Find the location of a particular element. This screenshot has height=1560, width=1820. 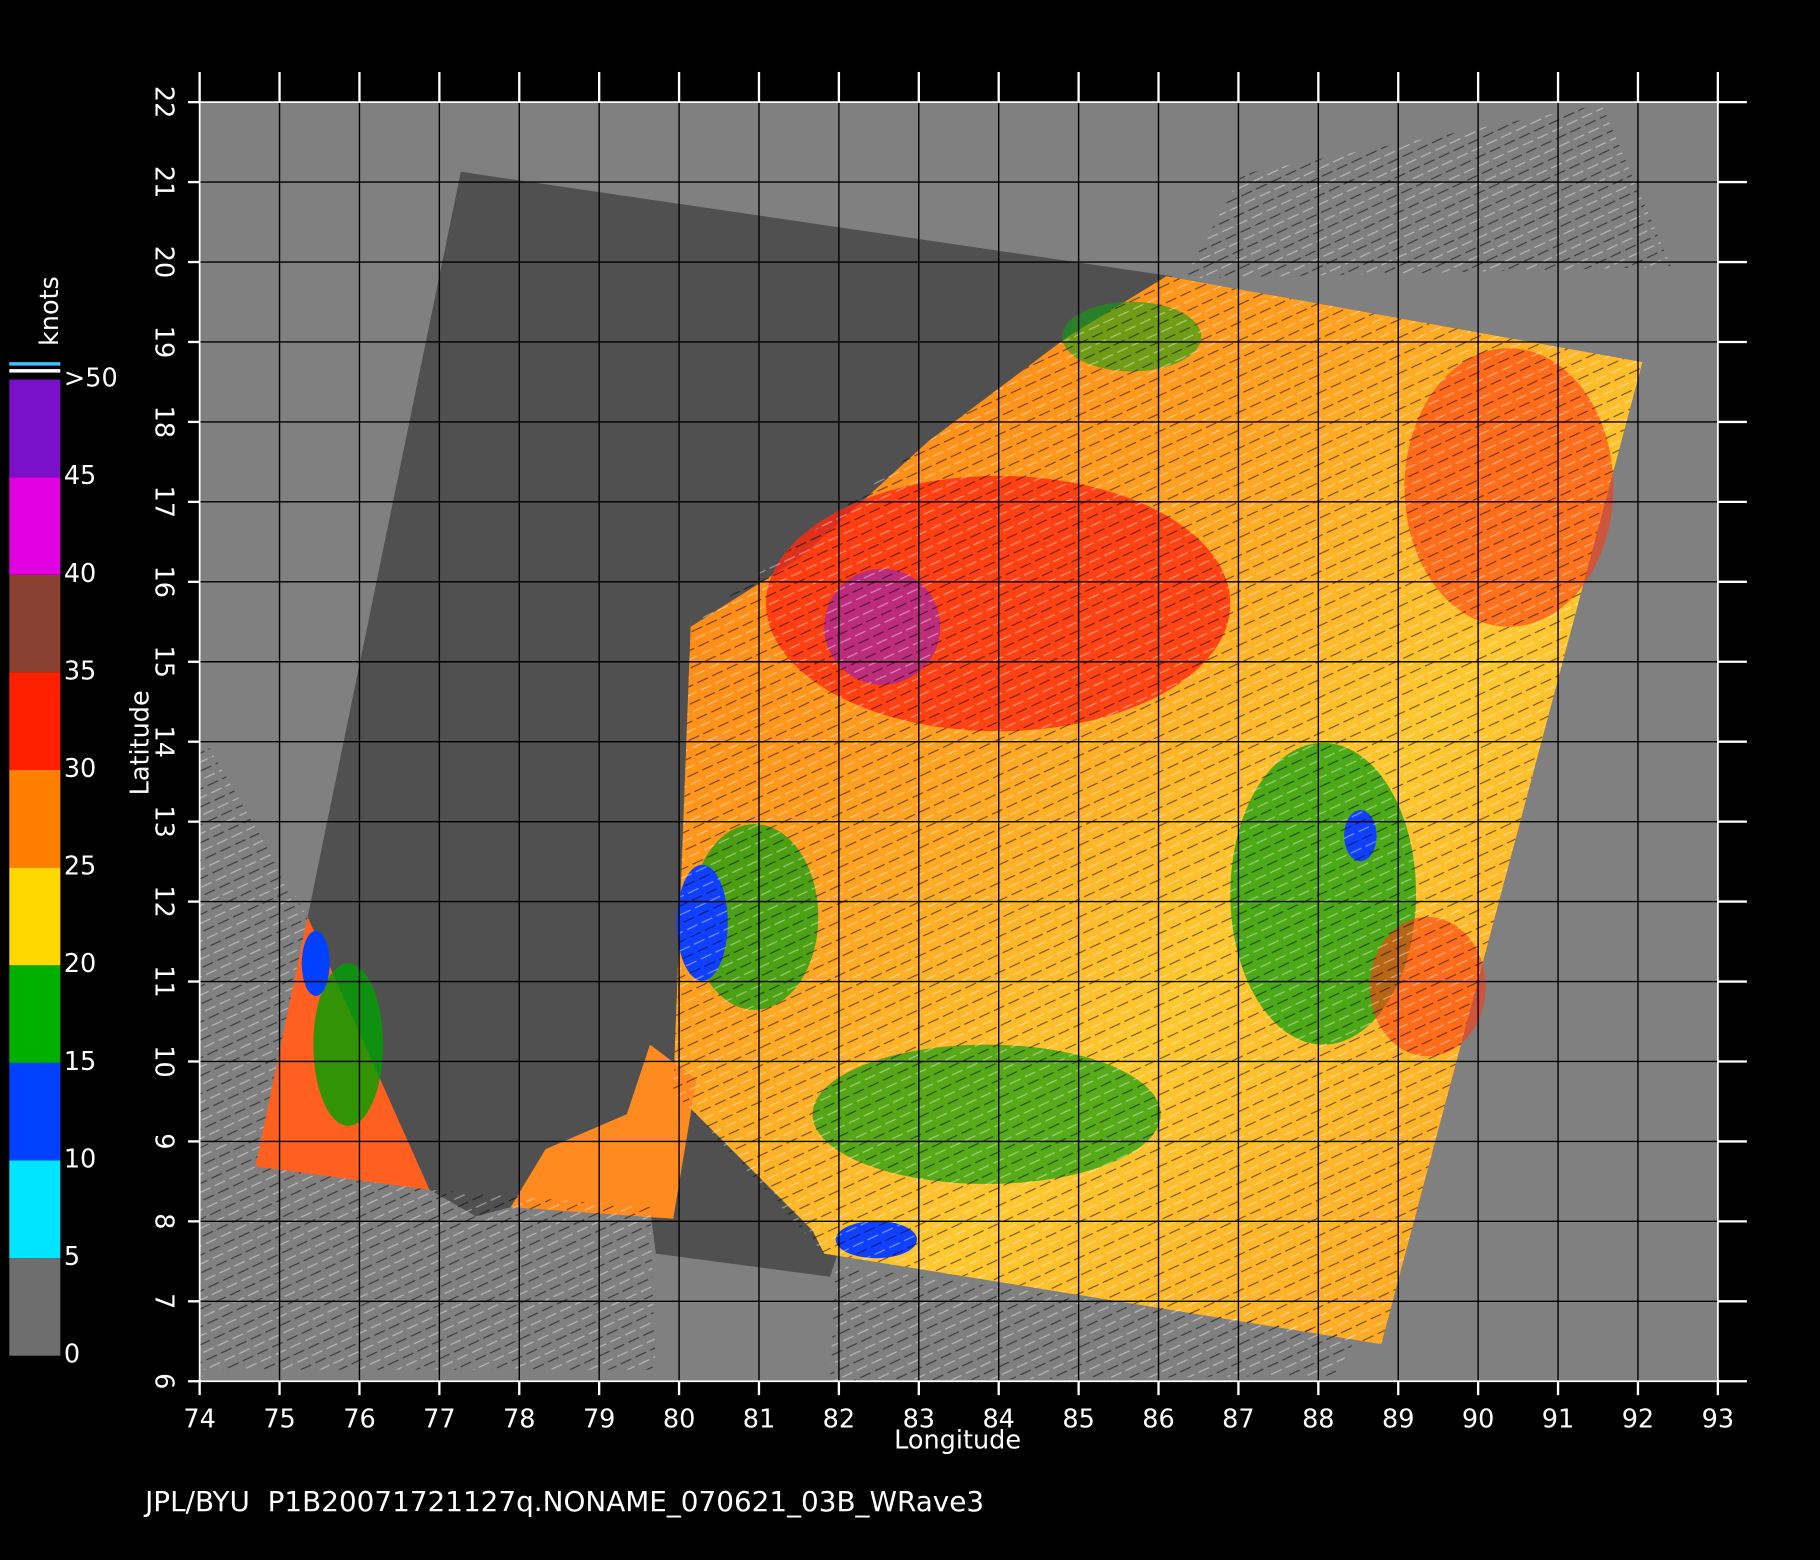

colorbar-tick-label: 45 is located at coordinates (80, 476).